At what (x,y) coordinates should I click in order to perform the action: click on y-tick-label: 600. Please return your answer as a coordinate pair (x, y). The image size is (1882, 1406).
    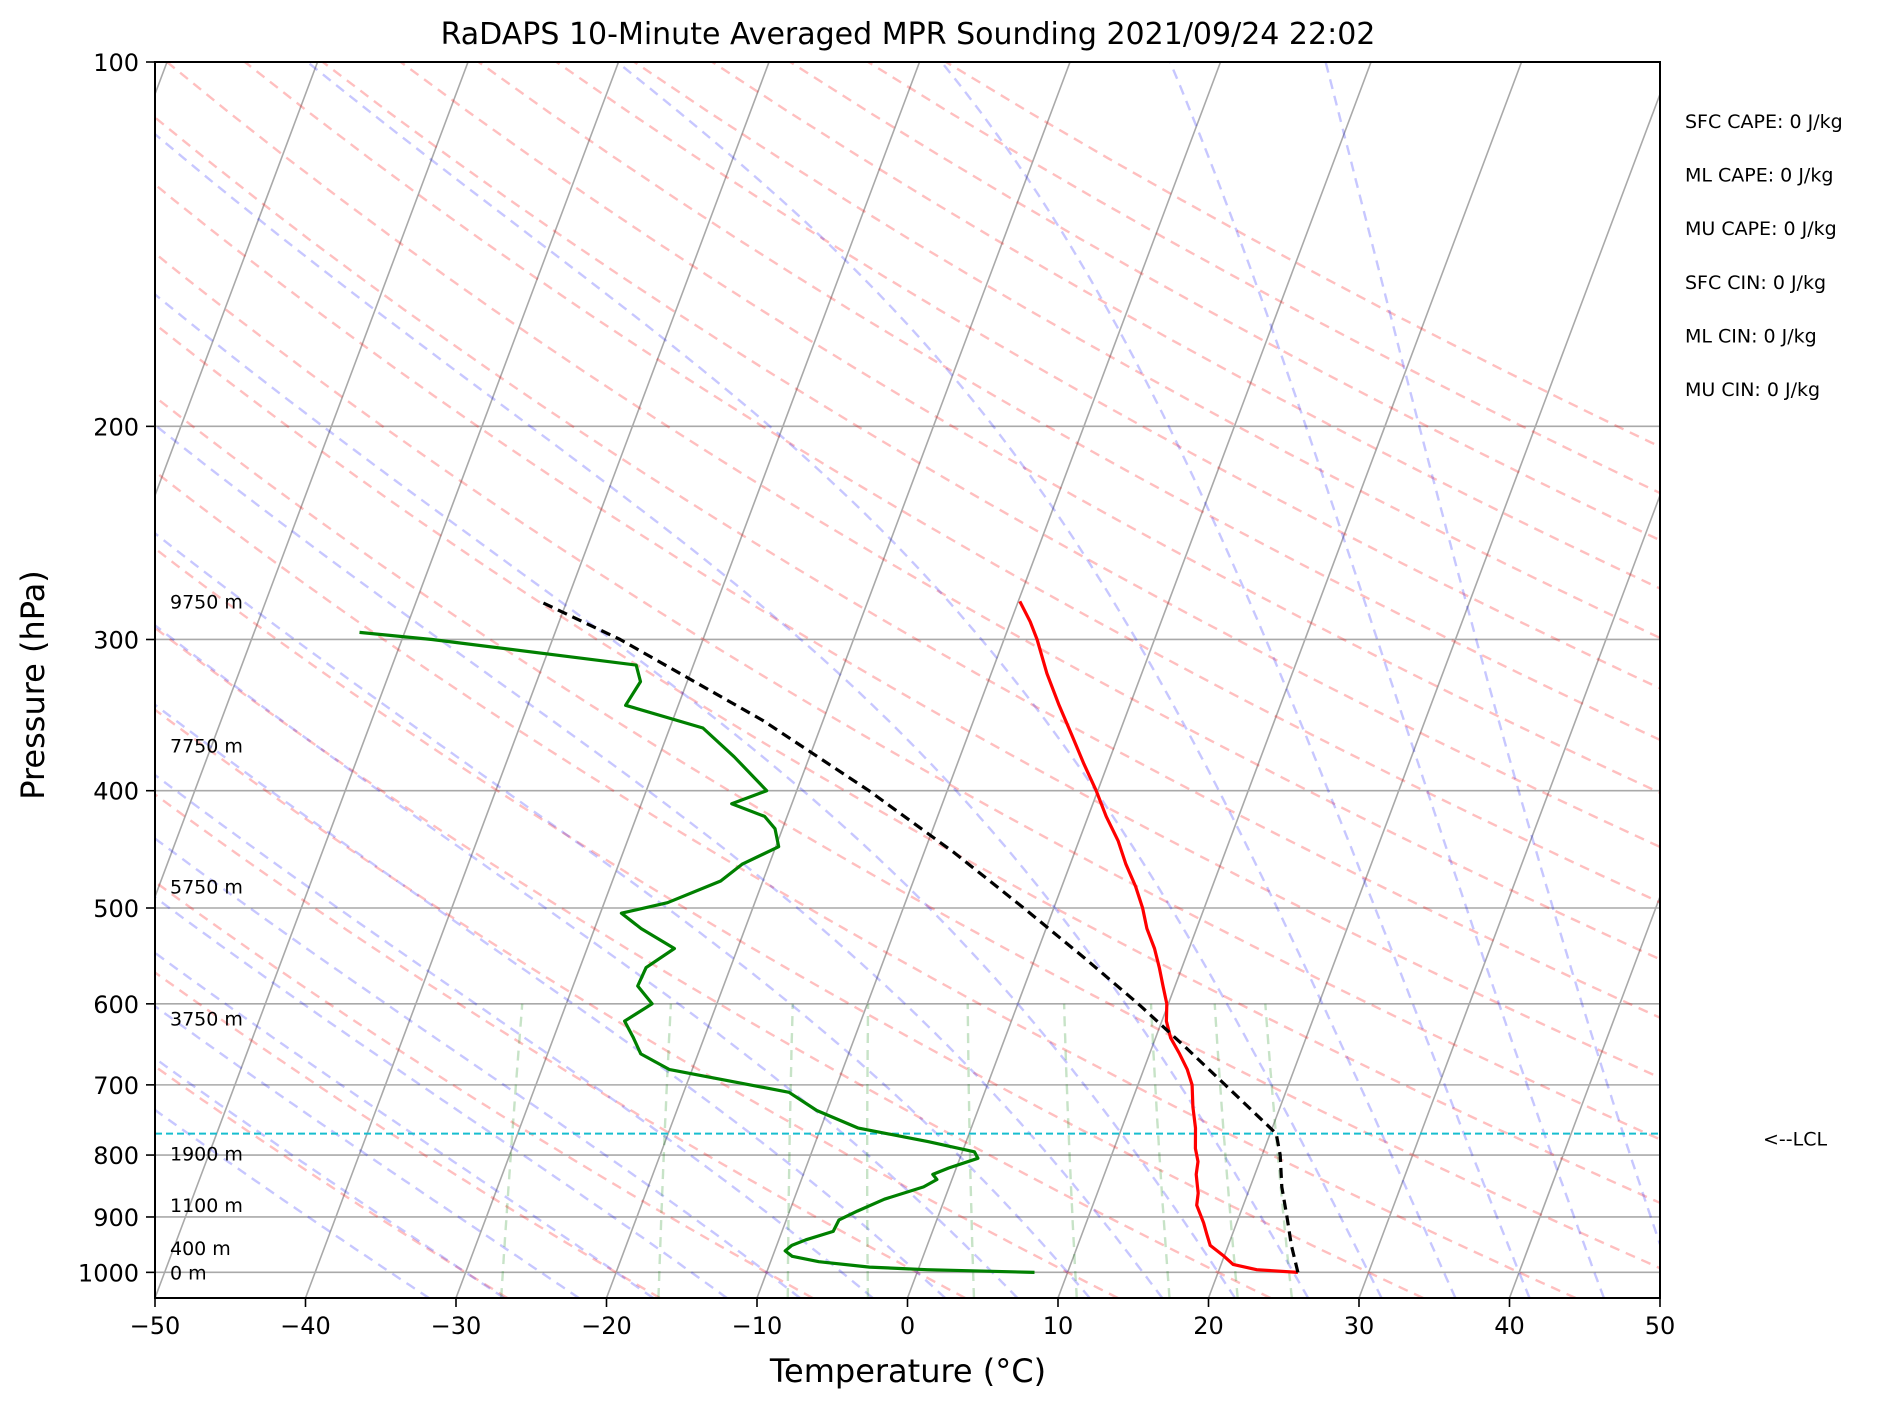
    Looking at the image, I should click on (116, 1005).